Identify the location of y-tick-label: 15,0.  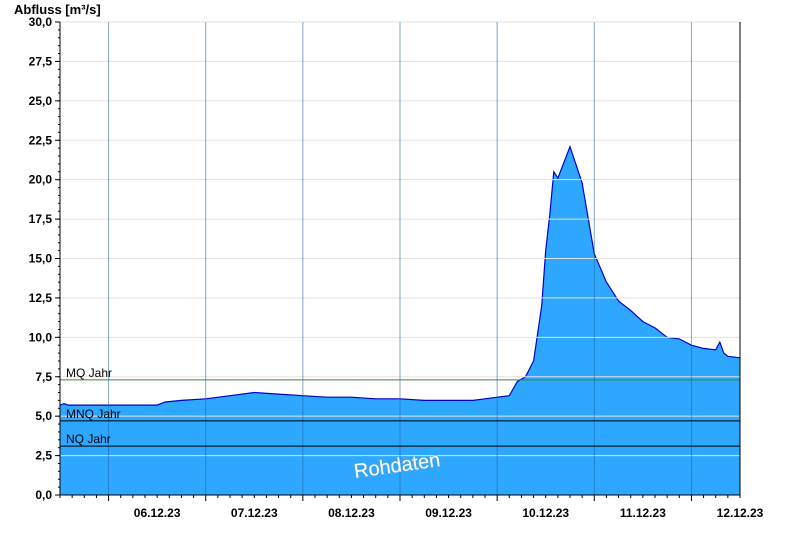
(41, 259).